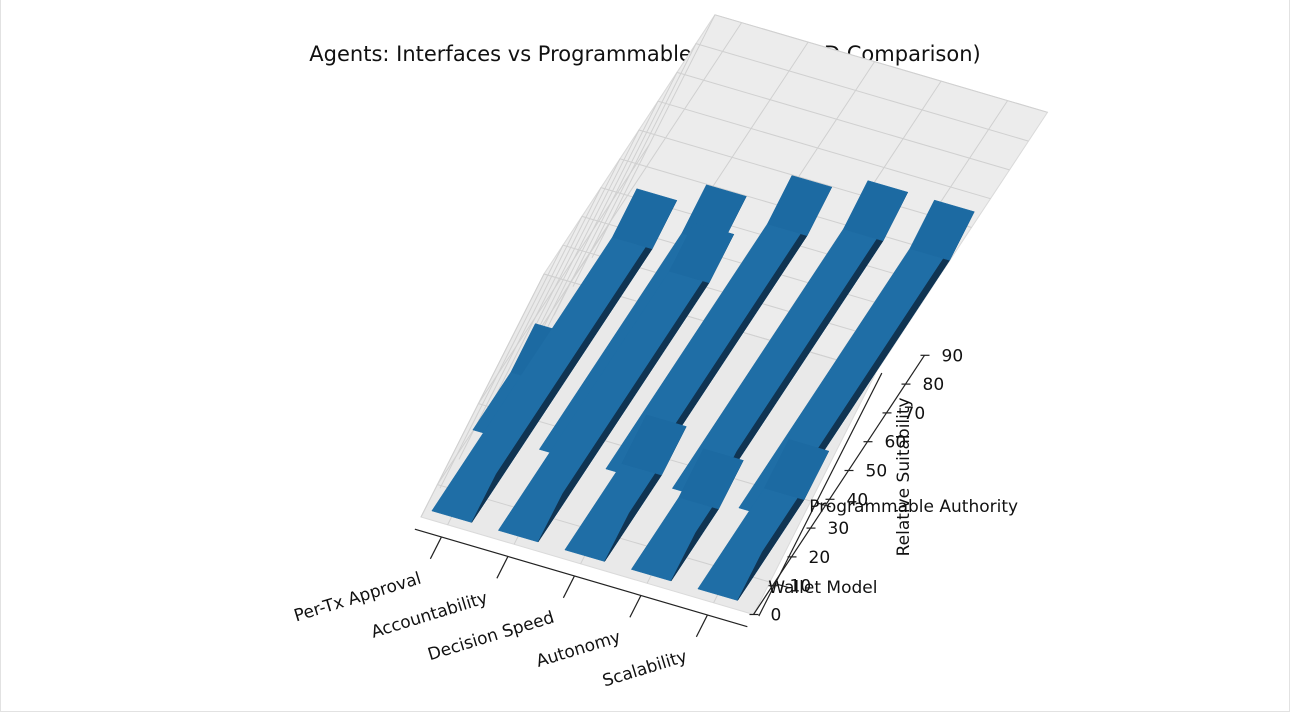 This screenshot has height=713, width=1290. I want to click on bar-programmable-authority-autonomy, so click(790, 340).